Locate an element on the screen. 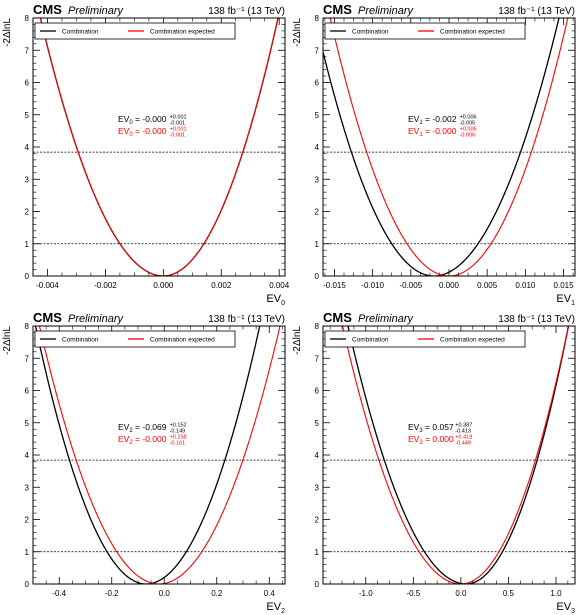 The height and width of the screenshot is (615, 580). fit-result-up: +0.387 is located at coordinates (463, 426).